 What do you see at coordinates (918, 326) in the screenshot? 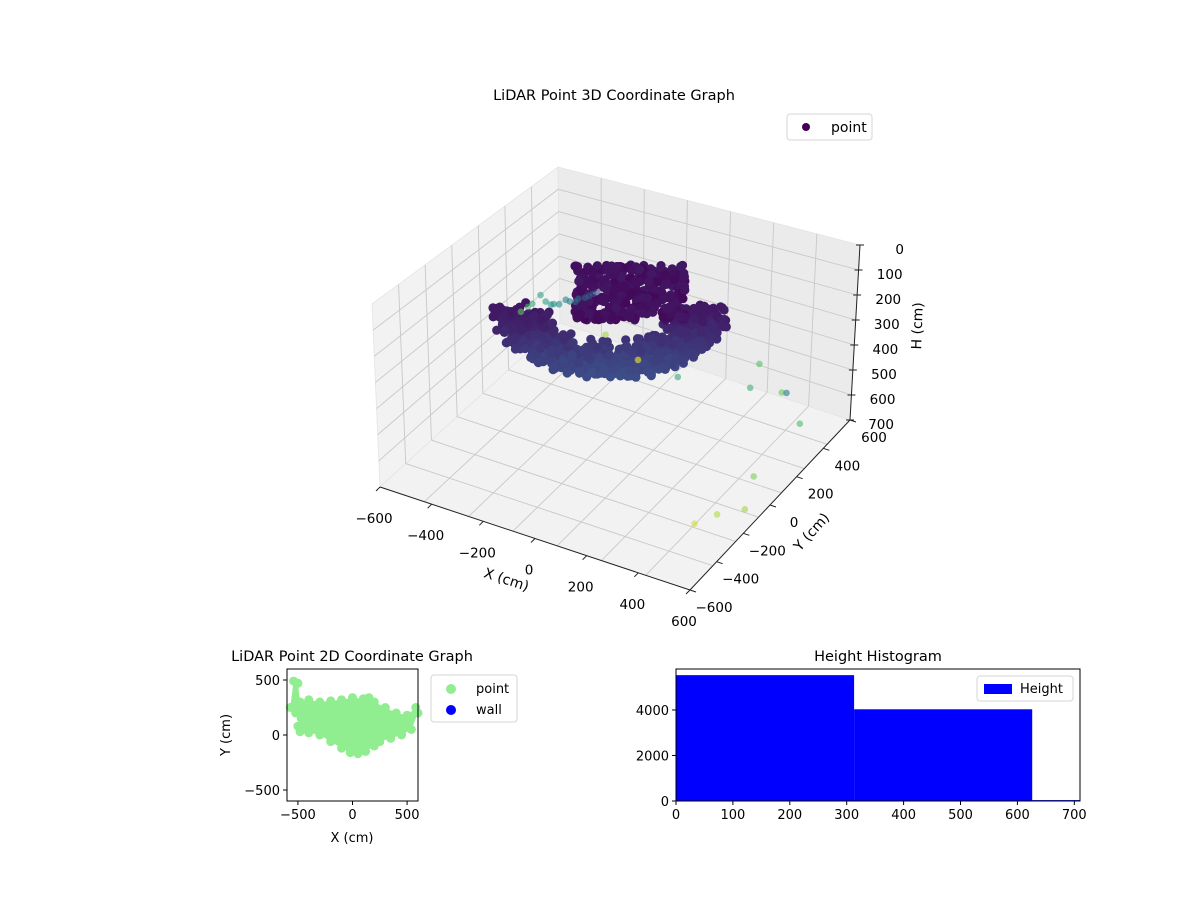
I see `z-axis-label-3d: H (cm)` at bounding box center [918, 326].